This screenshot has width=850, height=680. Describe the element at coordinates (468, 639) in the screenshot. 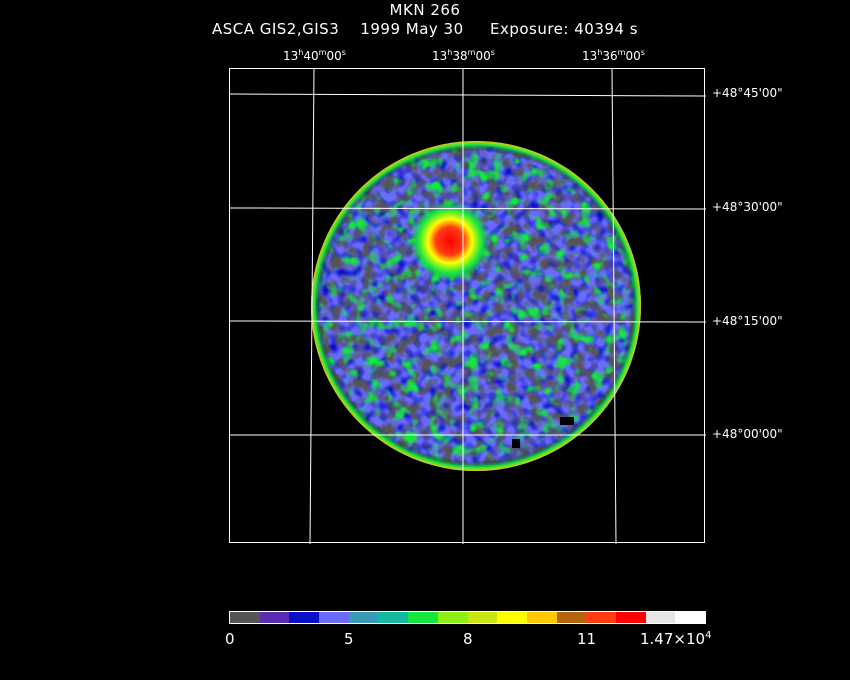

I see `colorbar-label: 8` at that location.